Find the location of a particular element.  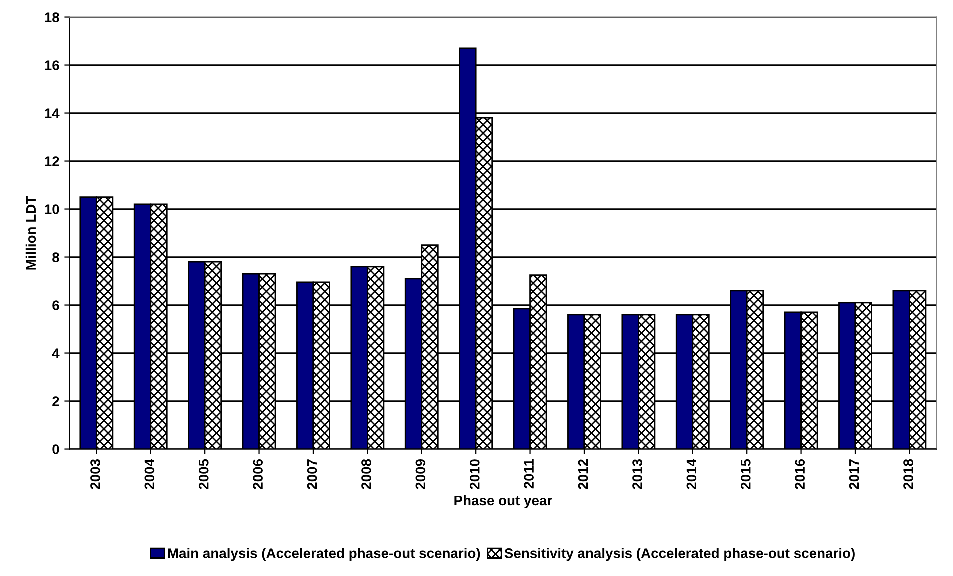

x-tick-label: 2006 is located at coordinates (258, 475).